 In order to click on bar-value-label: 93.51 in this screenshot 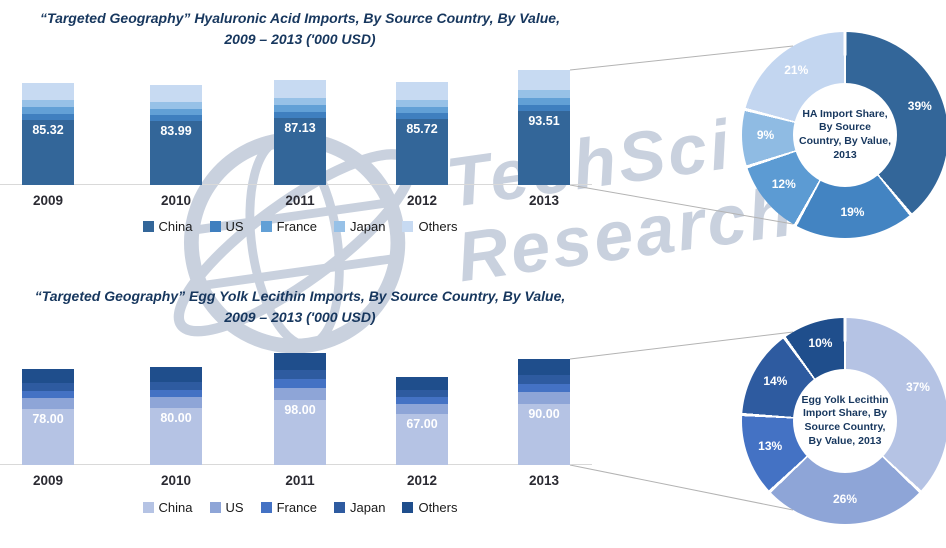, I will do `click(544, 121)`.